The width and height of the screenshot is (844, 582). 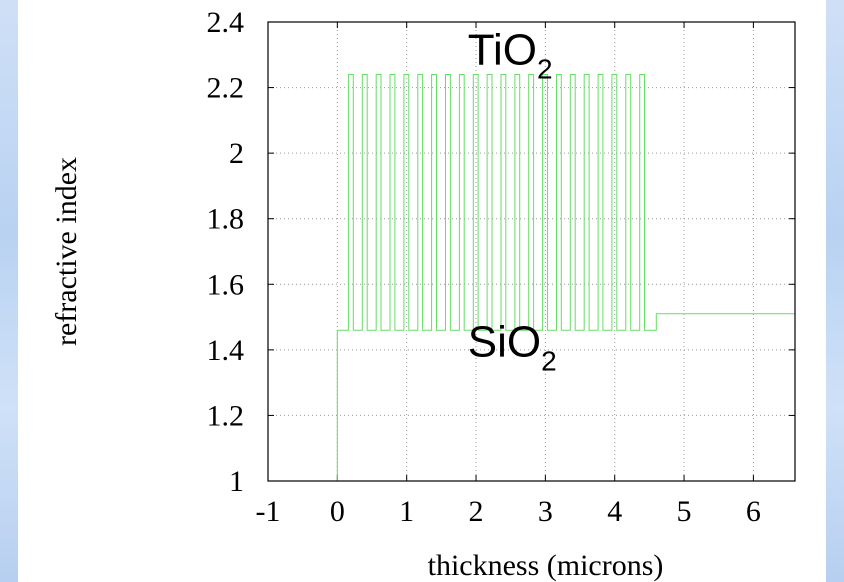 I want to click on y-tick-label: 2.2, so click(x=226, y=88).